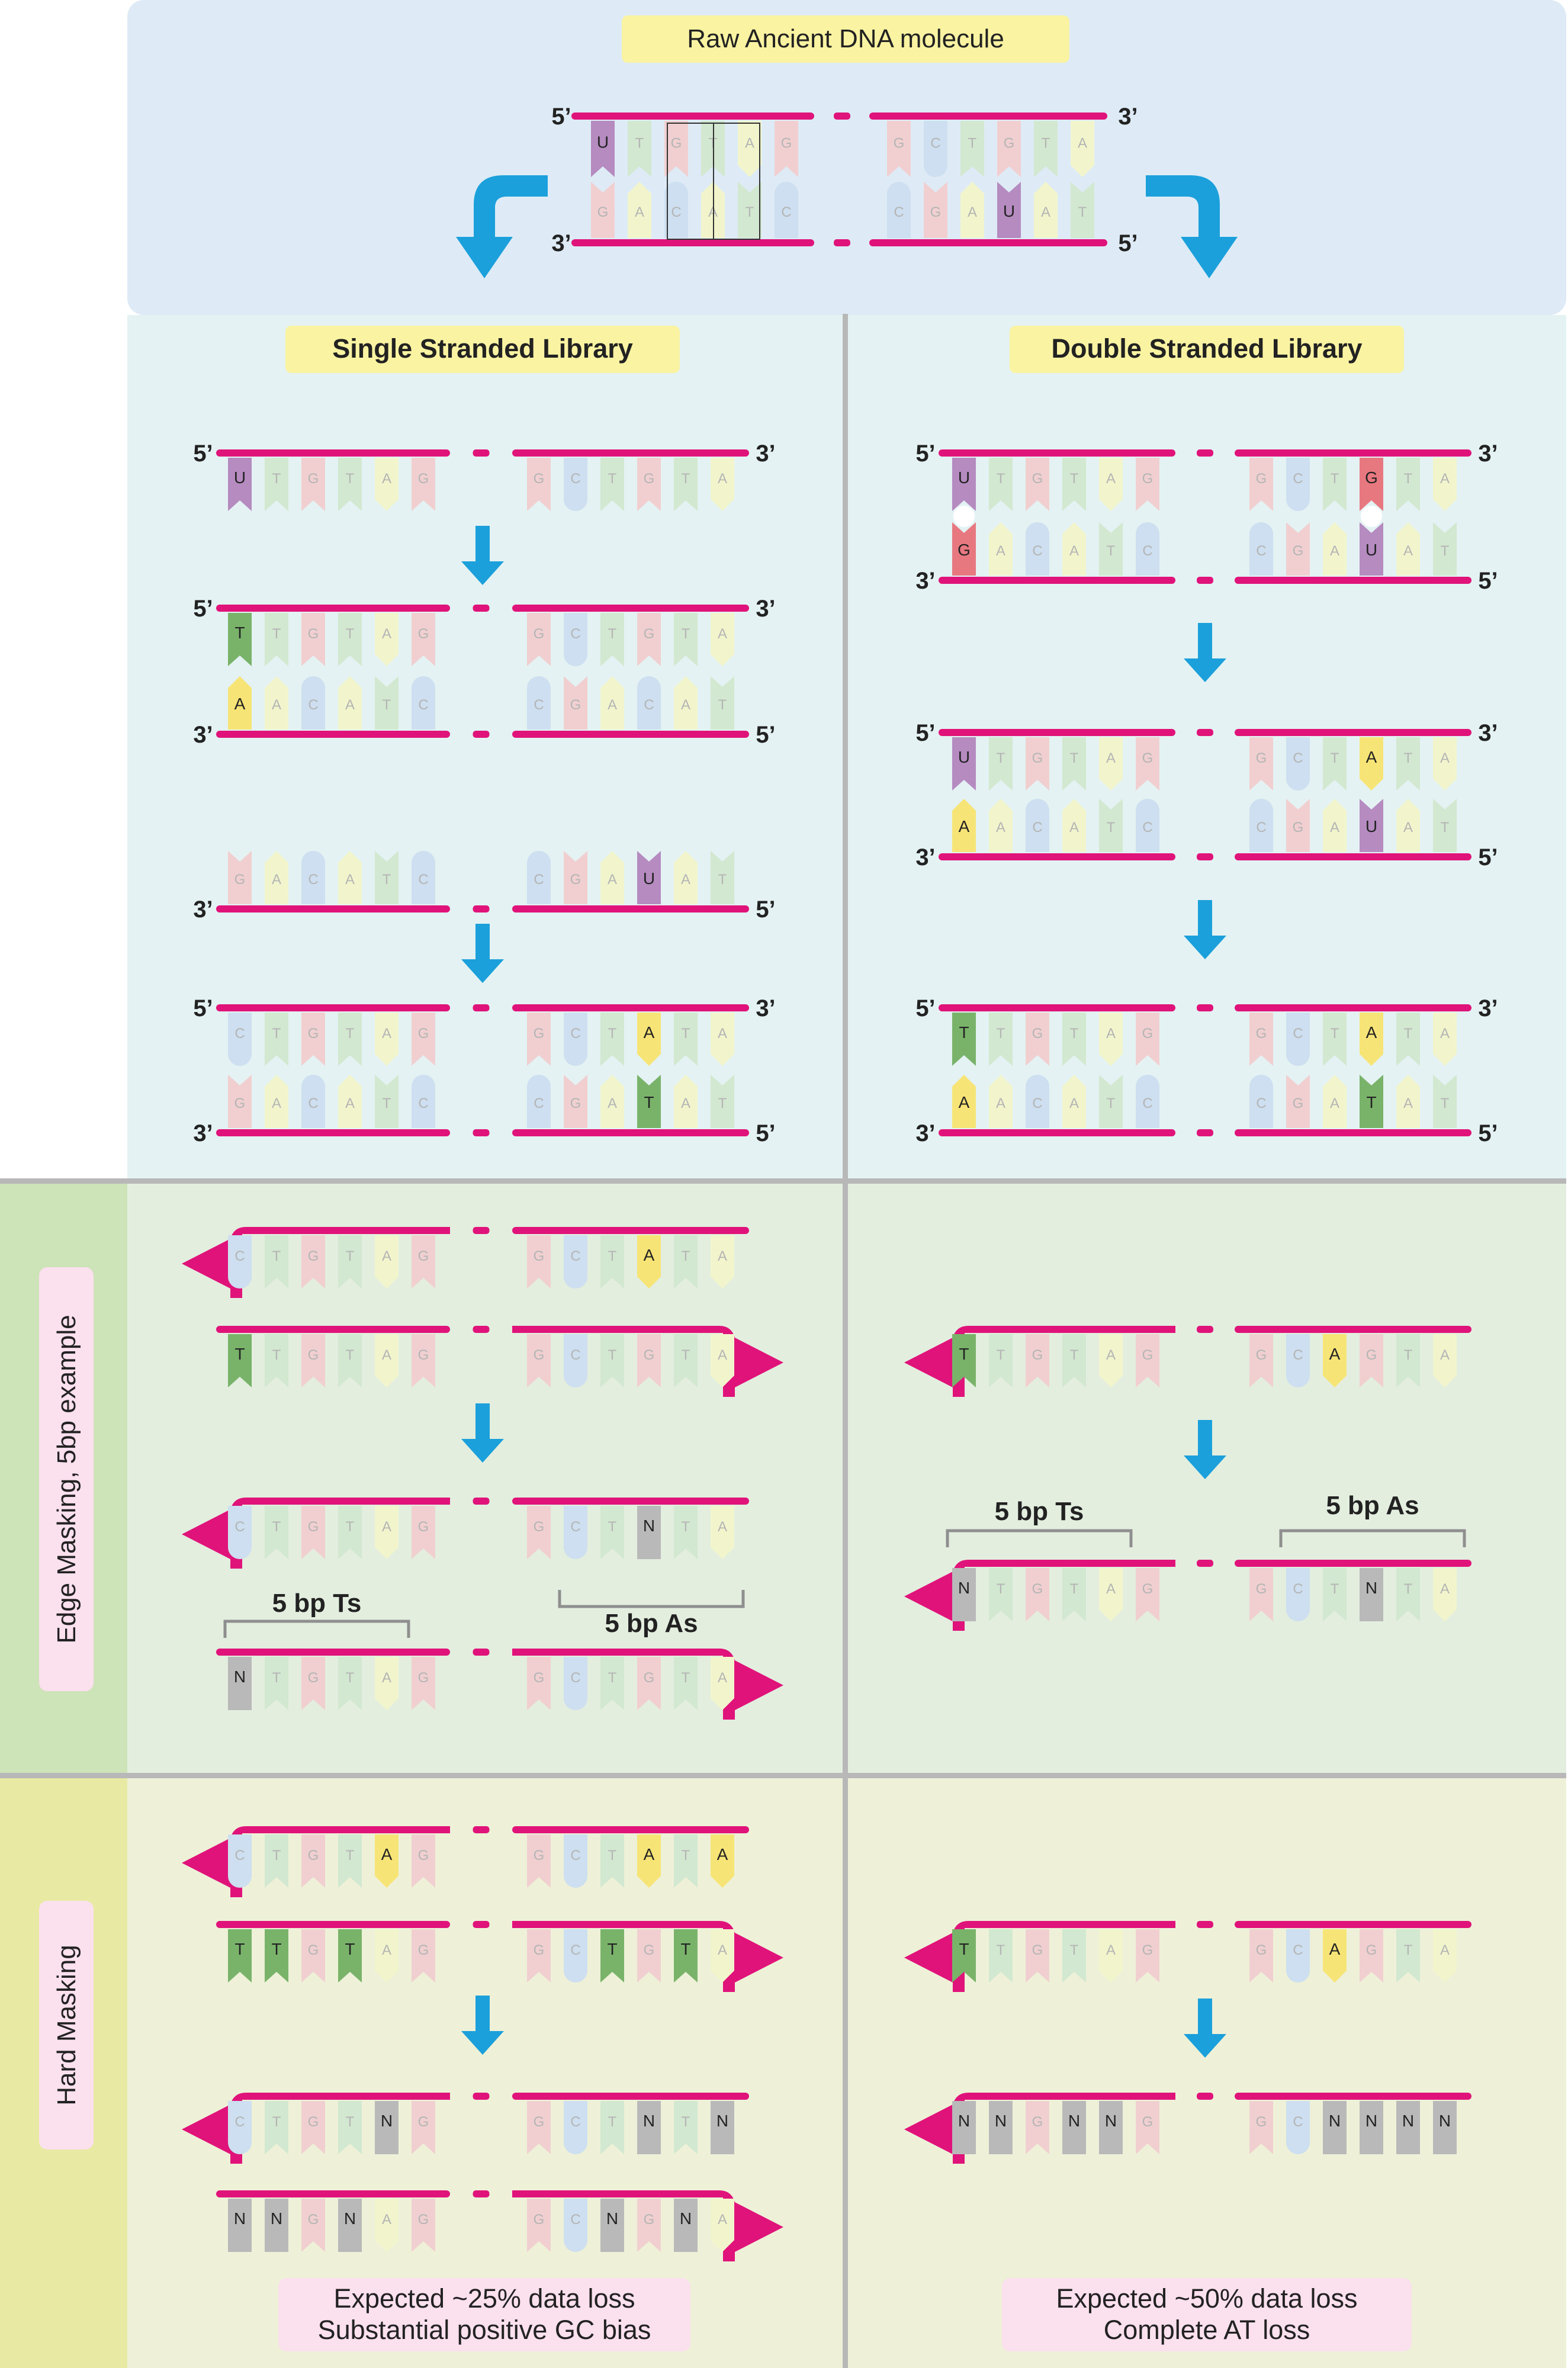 This screenshot has height=2368, width=1568. Describe the element at coordinates (1408, 479) in the screenshot. I see `ds1-top-right-base-5-letter: T` at that location.